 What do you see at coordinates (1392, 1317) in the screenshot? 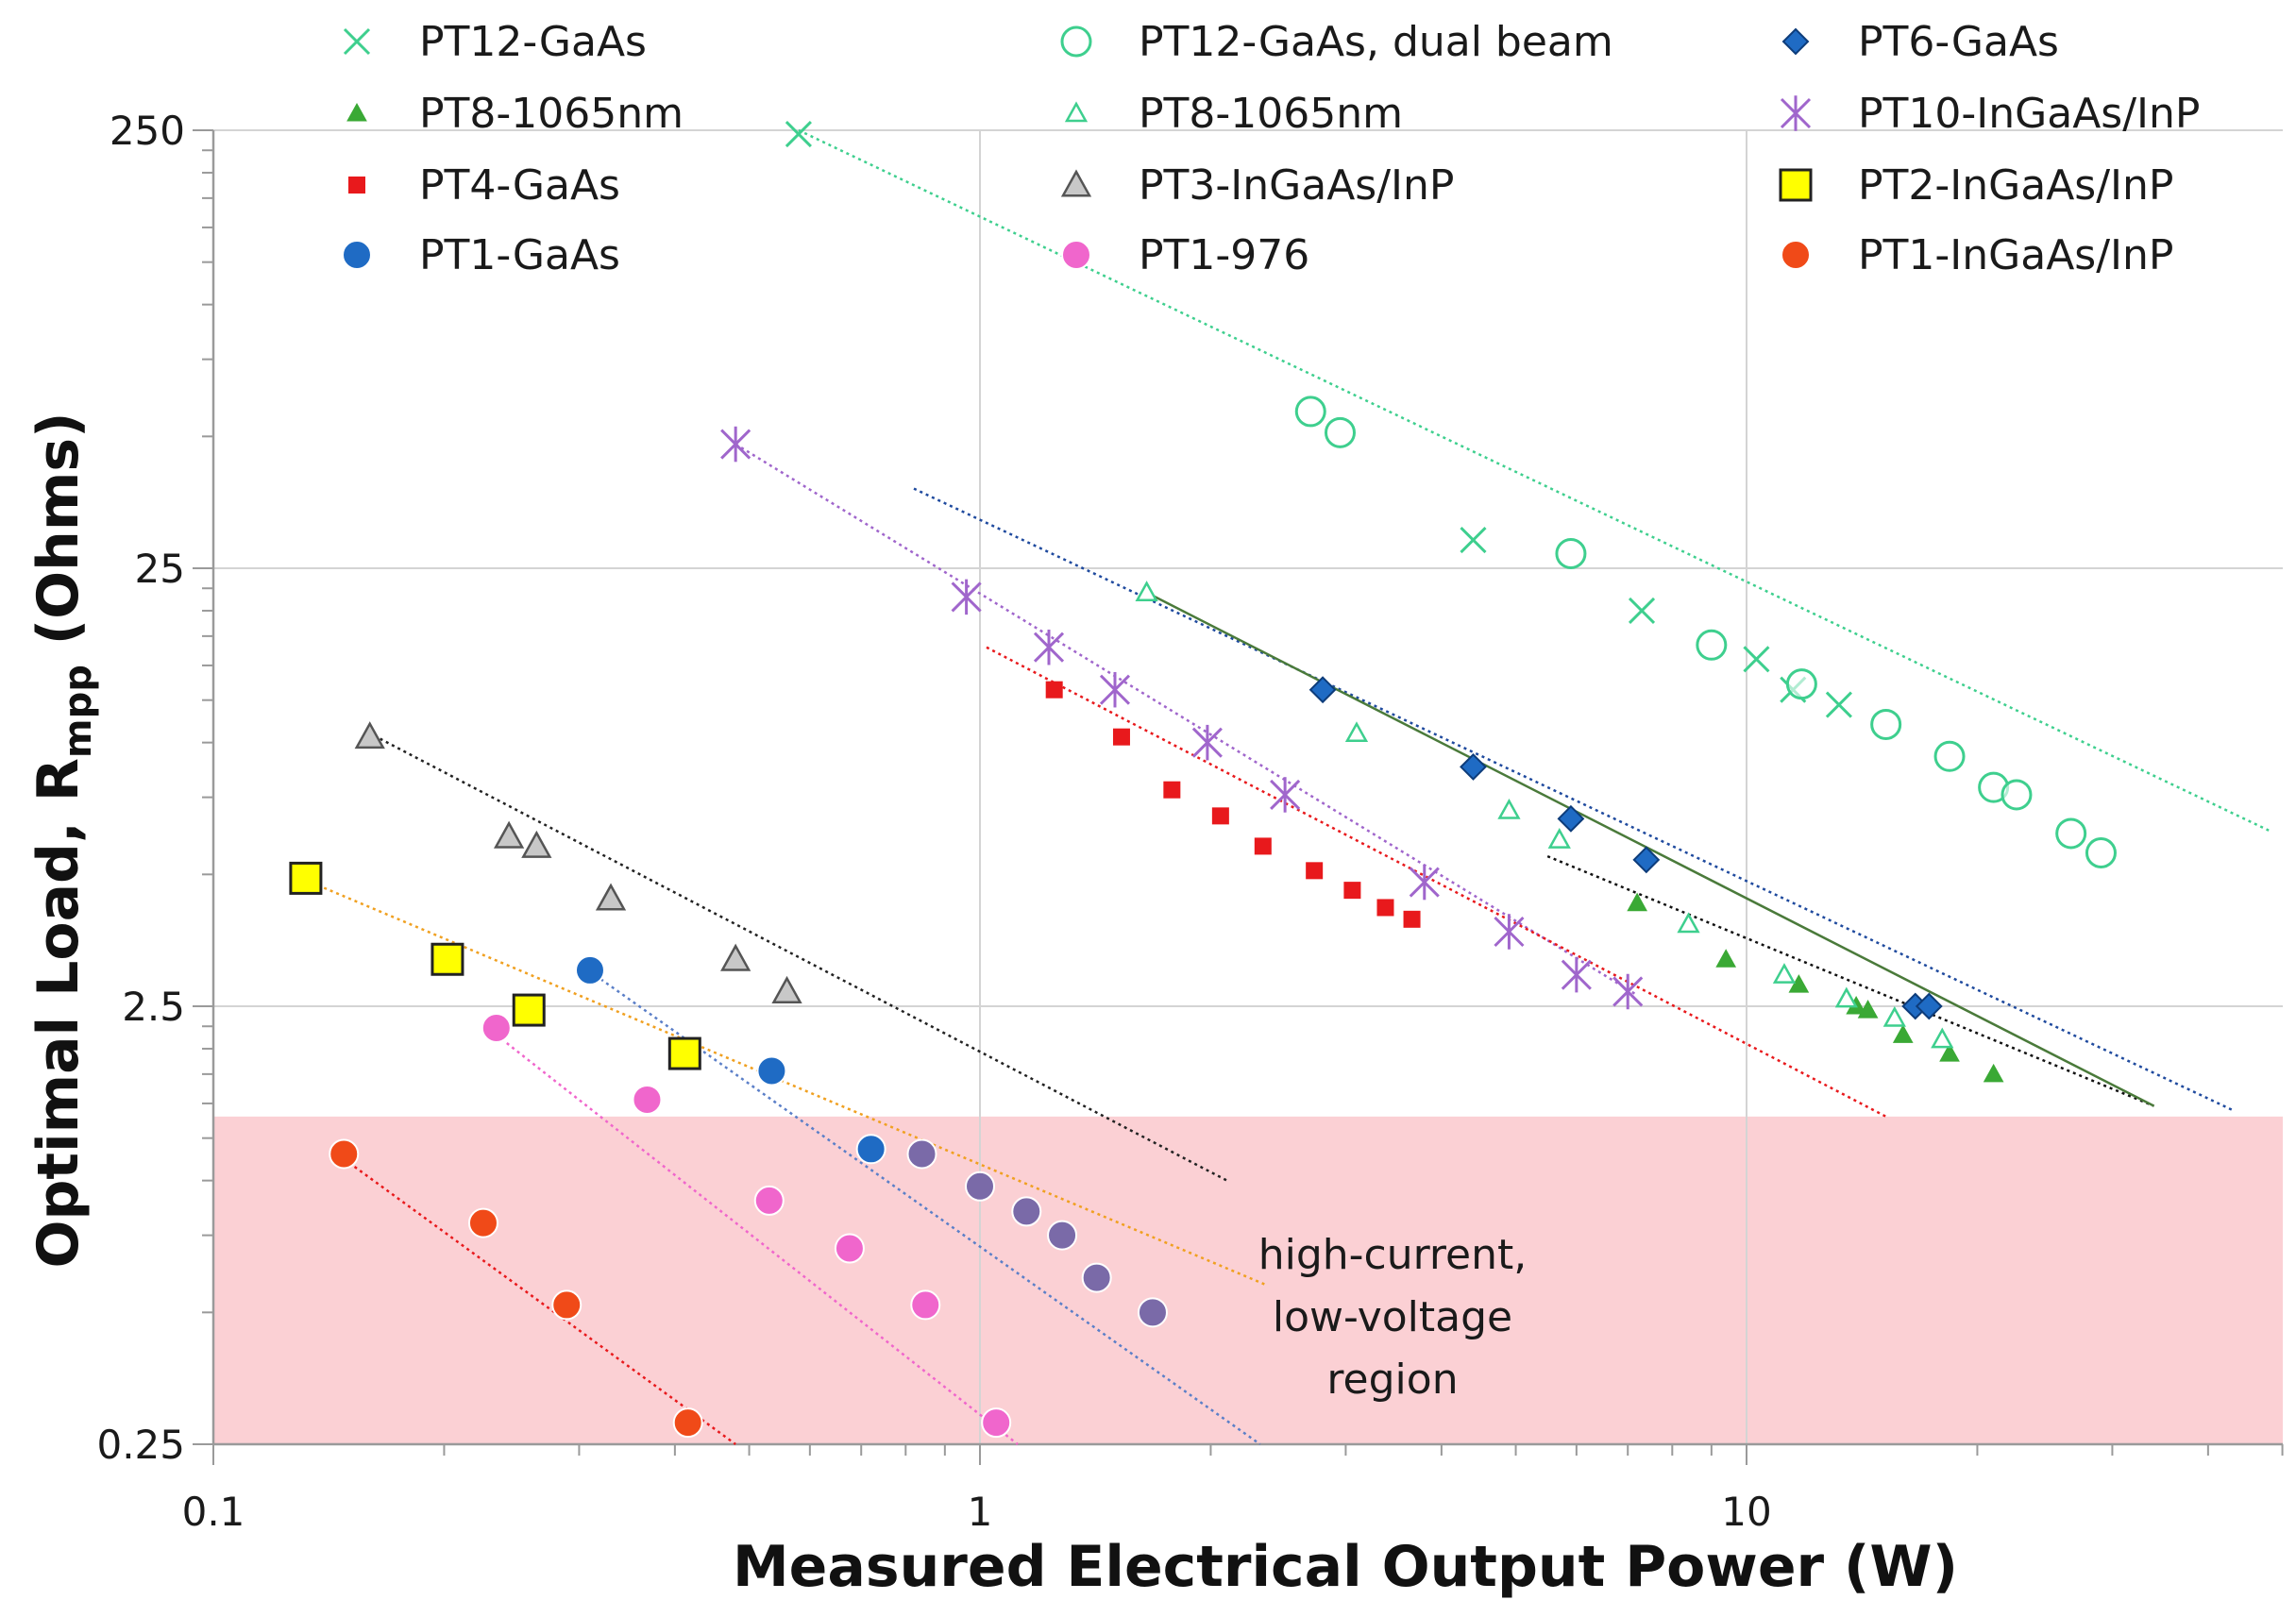
I see `shaded-region-label-line-2: low-voltage` at bounding box center [1392, 1317].